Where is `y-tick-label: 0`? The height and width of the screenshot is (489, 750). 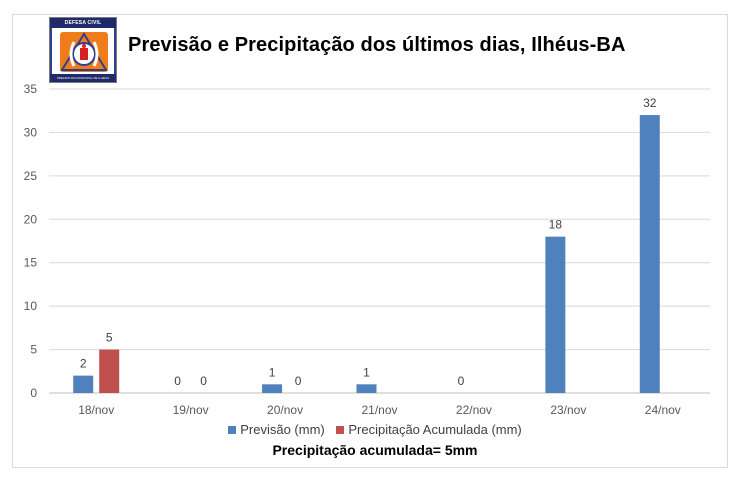
y-tick-label: 0 is located at coordinates (33, 393).